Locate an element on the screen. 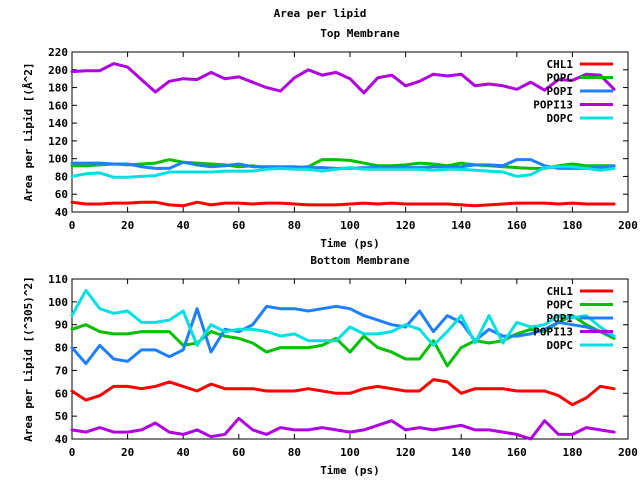 This screenshot has height=480, width=640. y-axis-label: Area per Lipid [(Å^2] is located at coordinates (28, 131).